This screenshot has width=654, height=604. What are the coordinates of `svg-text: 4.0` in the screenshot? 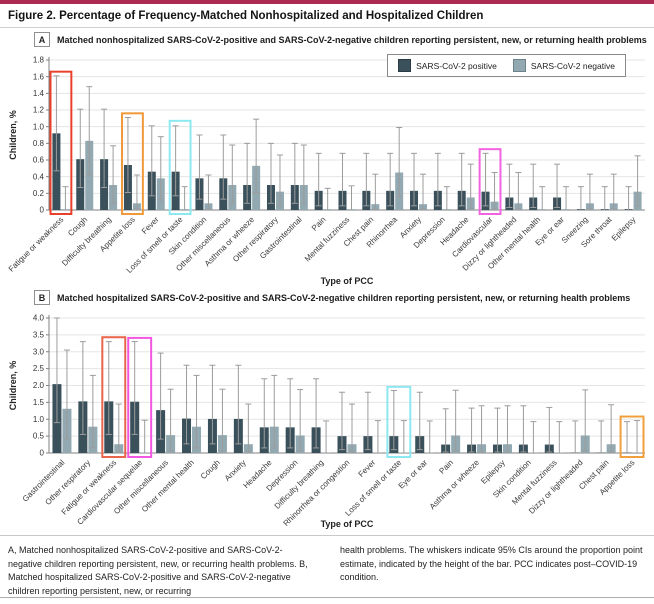 It's located at (39, 318).